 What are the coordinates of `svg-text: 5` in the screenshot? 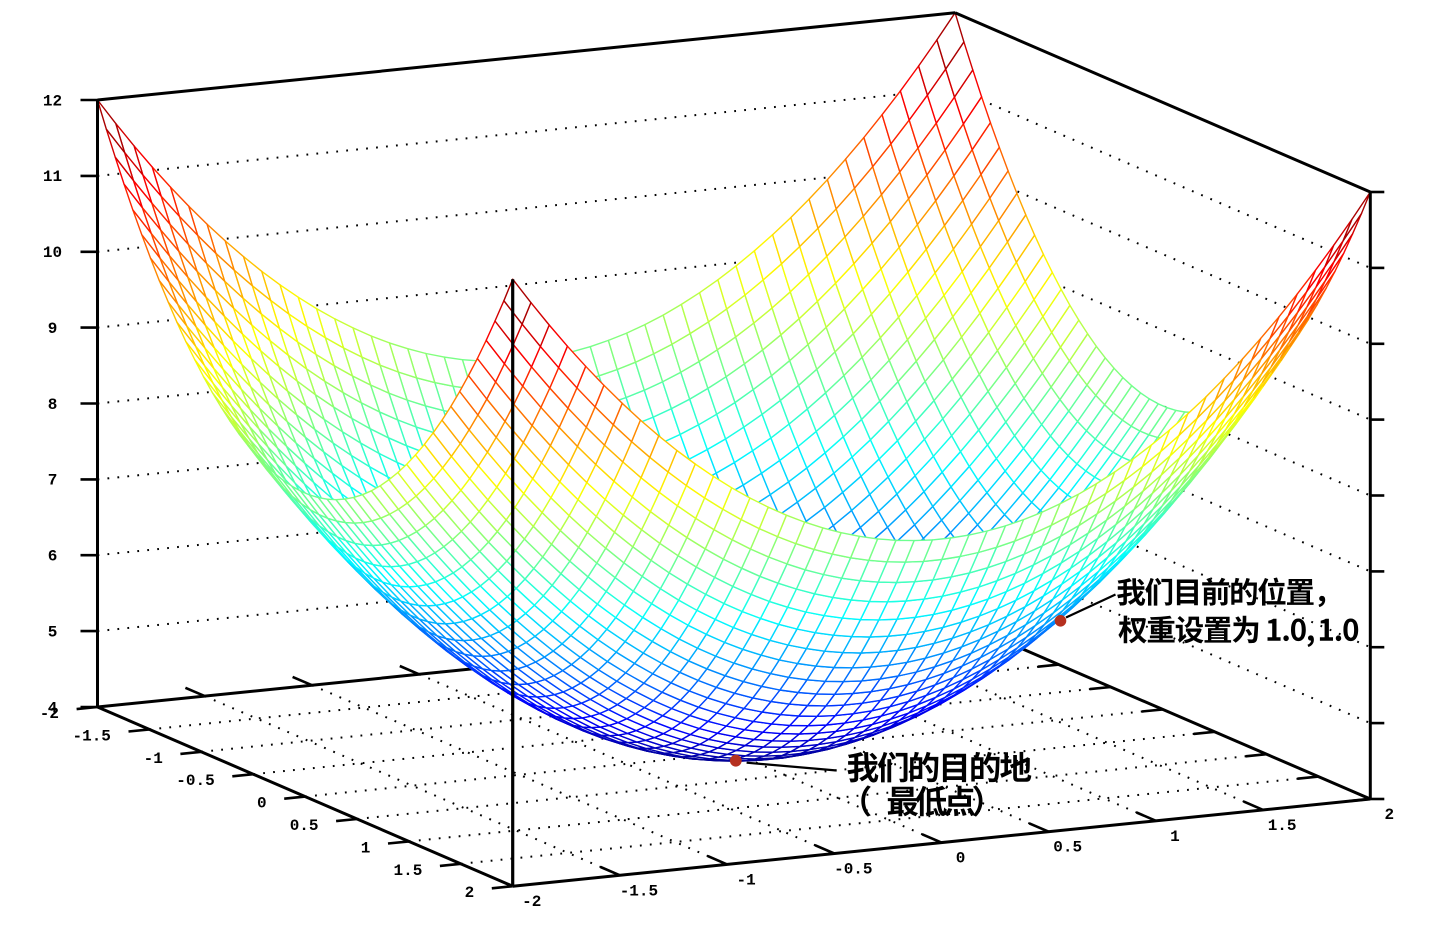 It's located at (53, 632).